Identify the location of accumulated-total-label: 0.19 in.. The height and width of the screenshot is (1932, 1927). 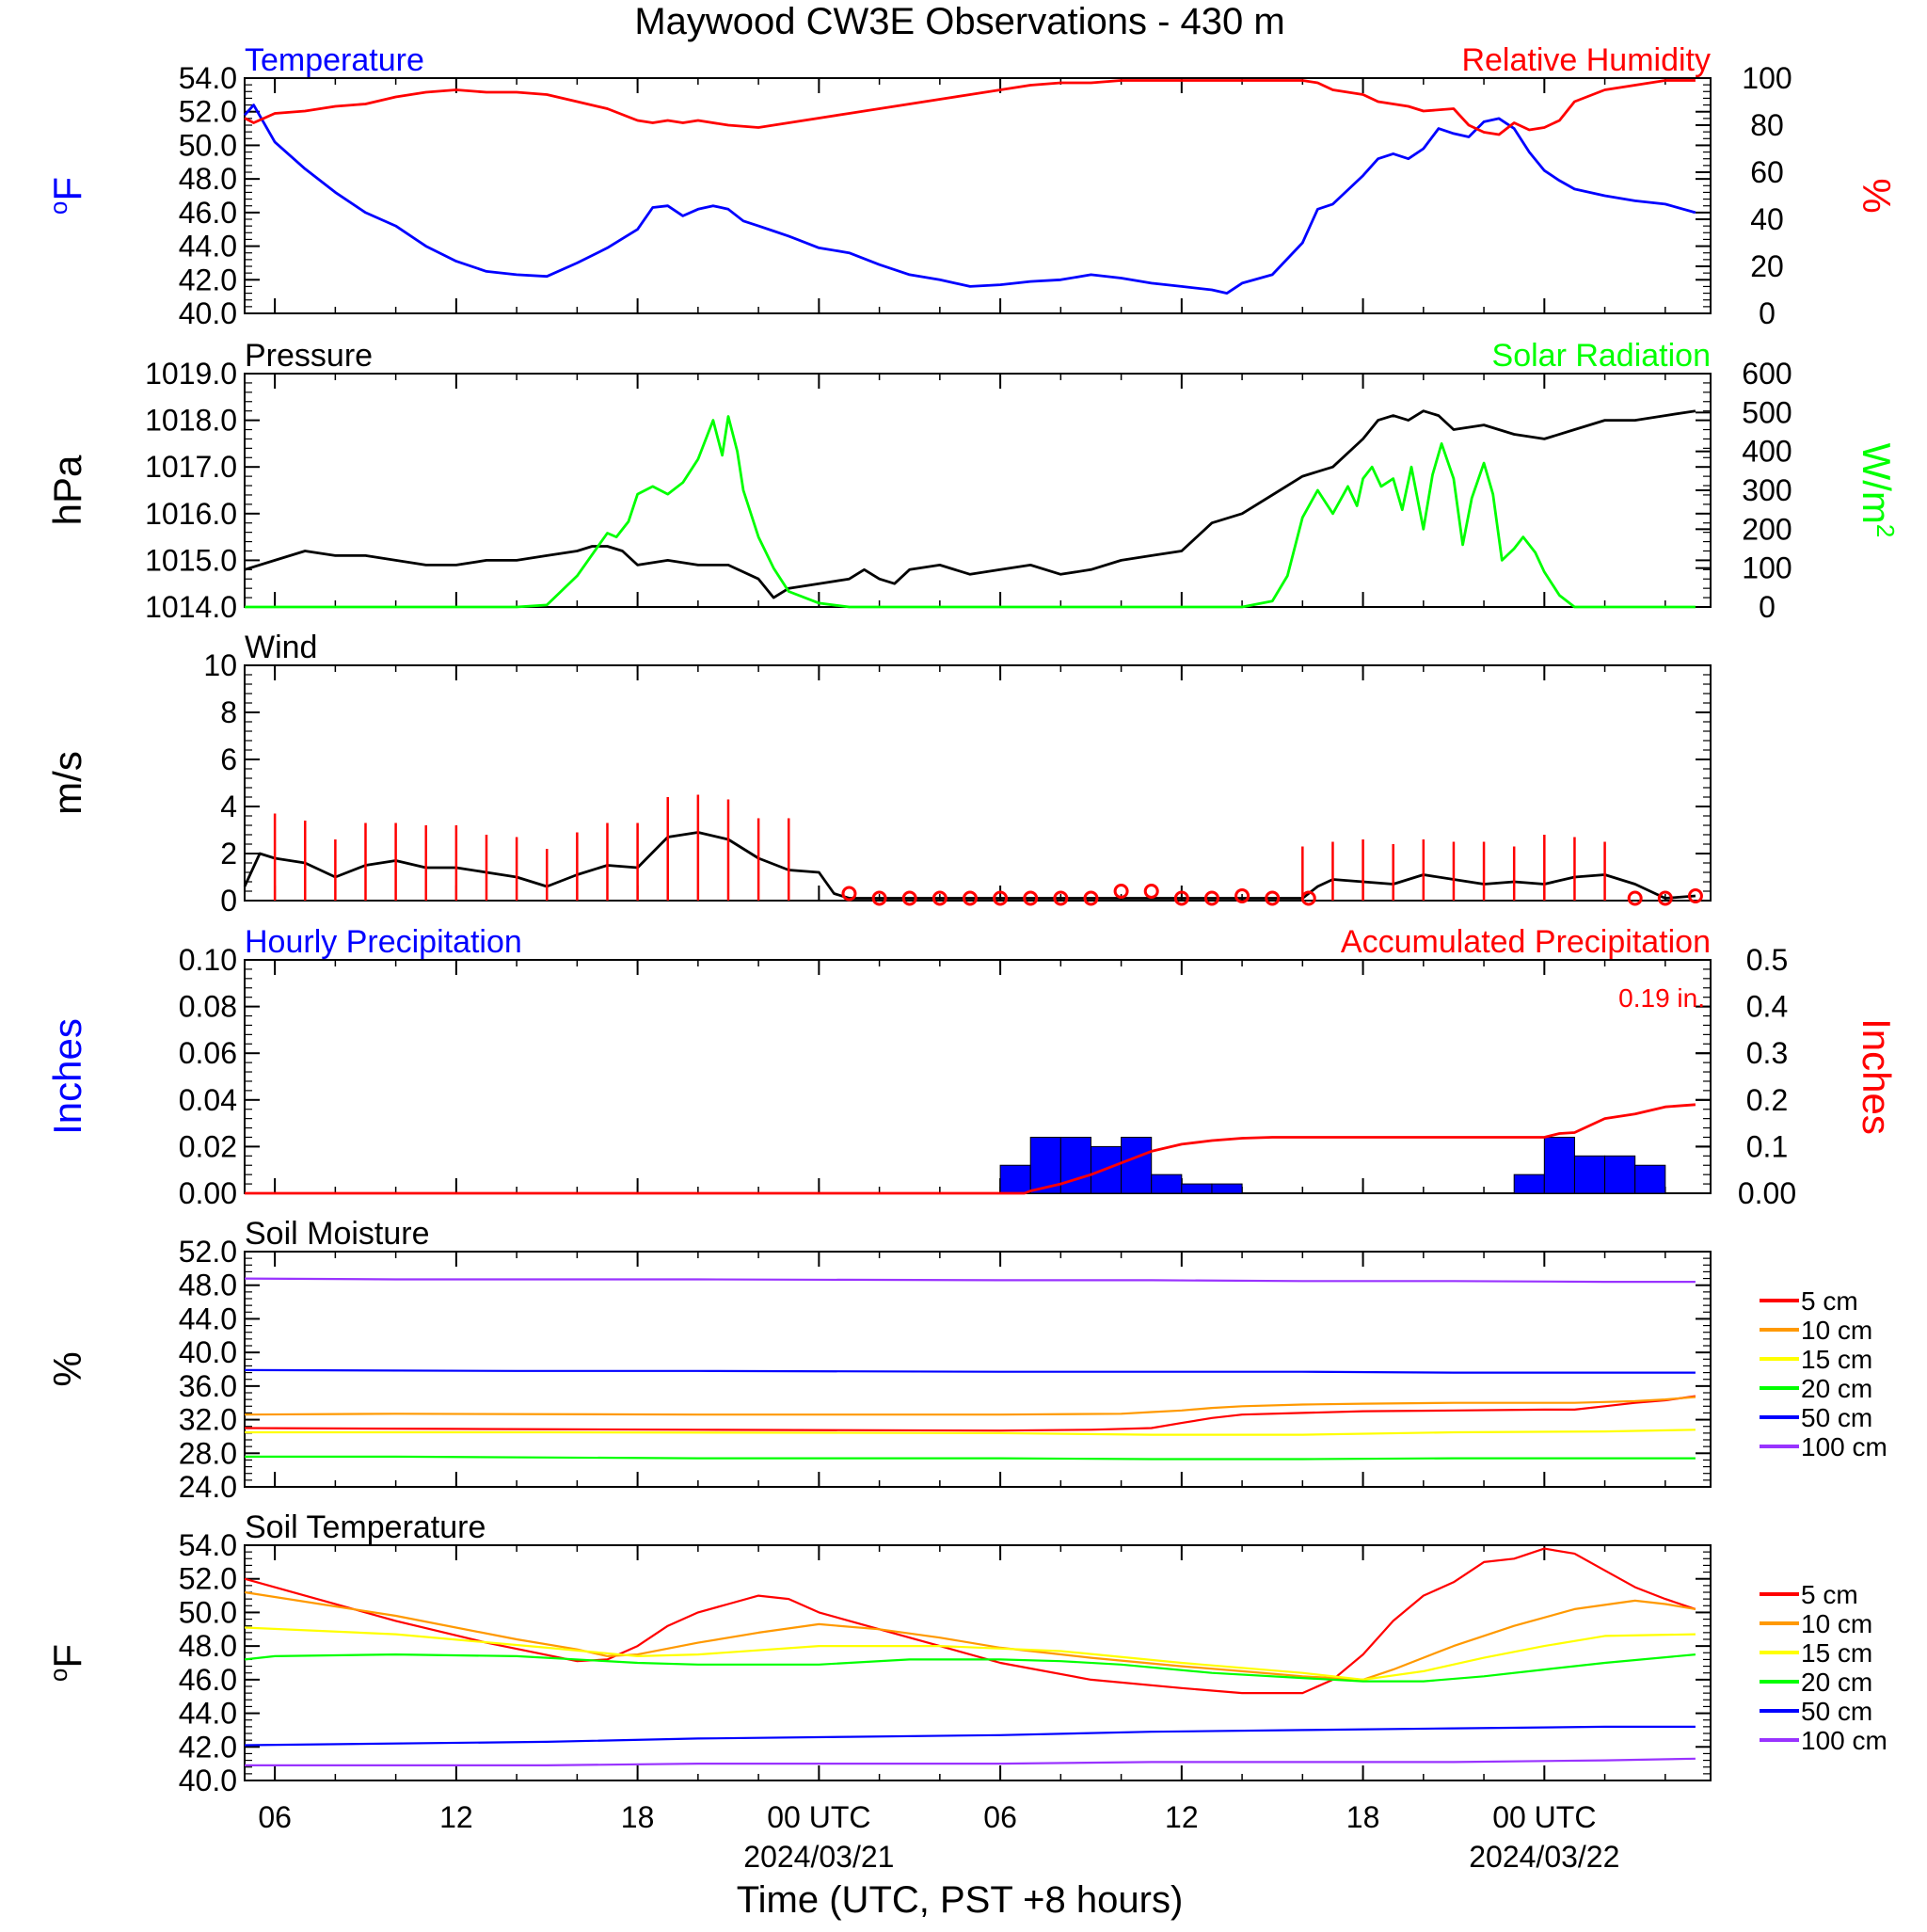
(1661, 998).